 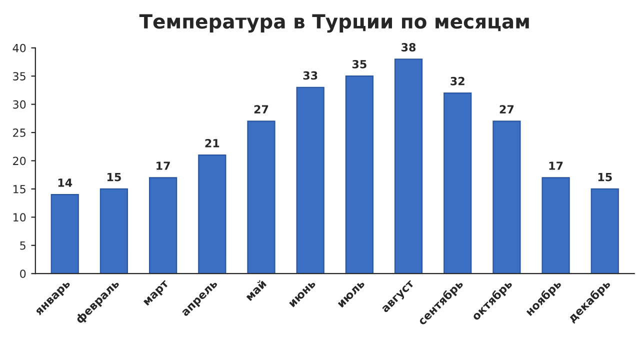 What do you see at coordinates (19, 76) in the screenshot?
I see `y-tick-label: 35` at bounding box center [19, 76].